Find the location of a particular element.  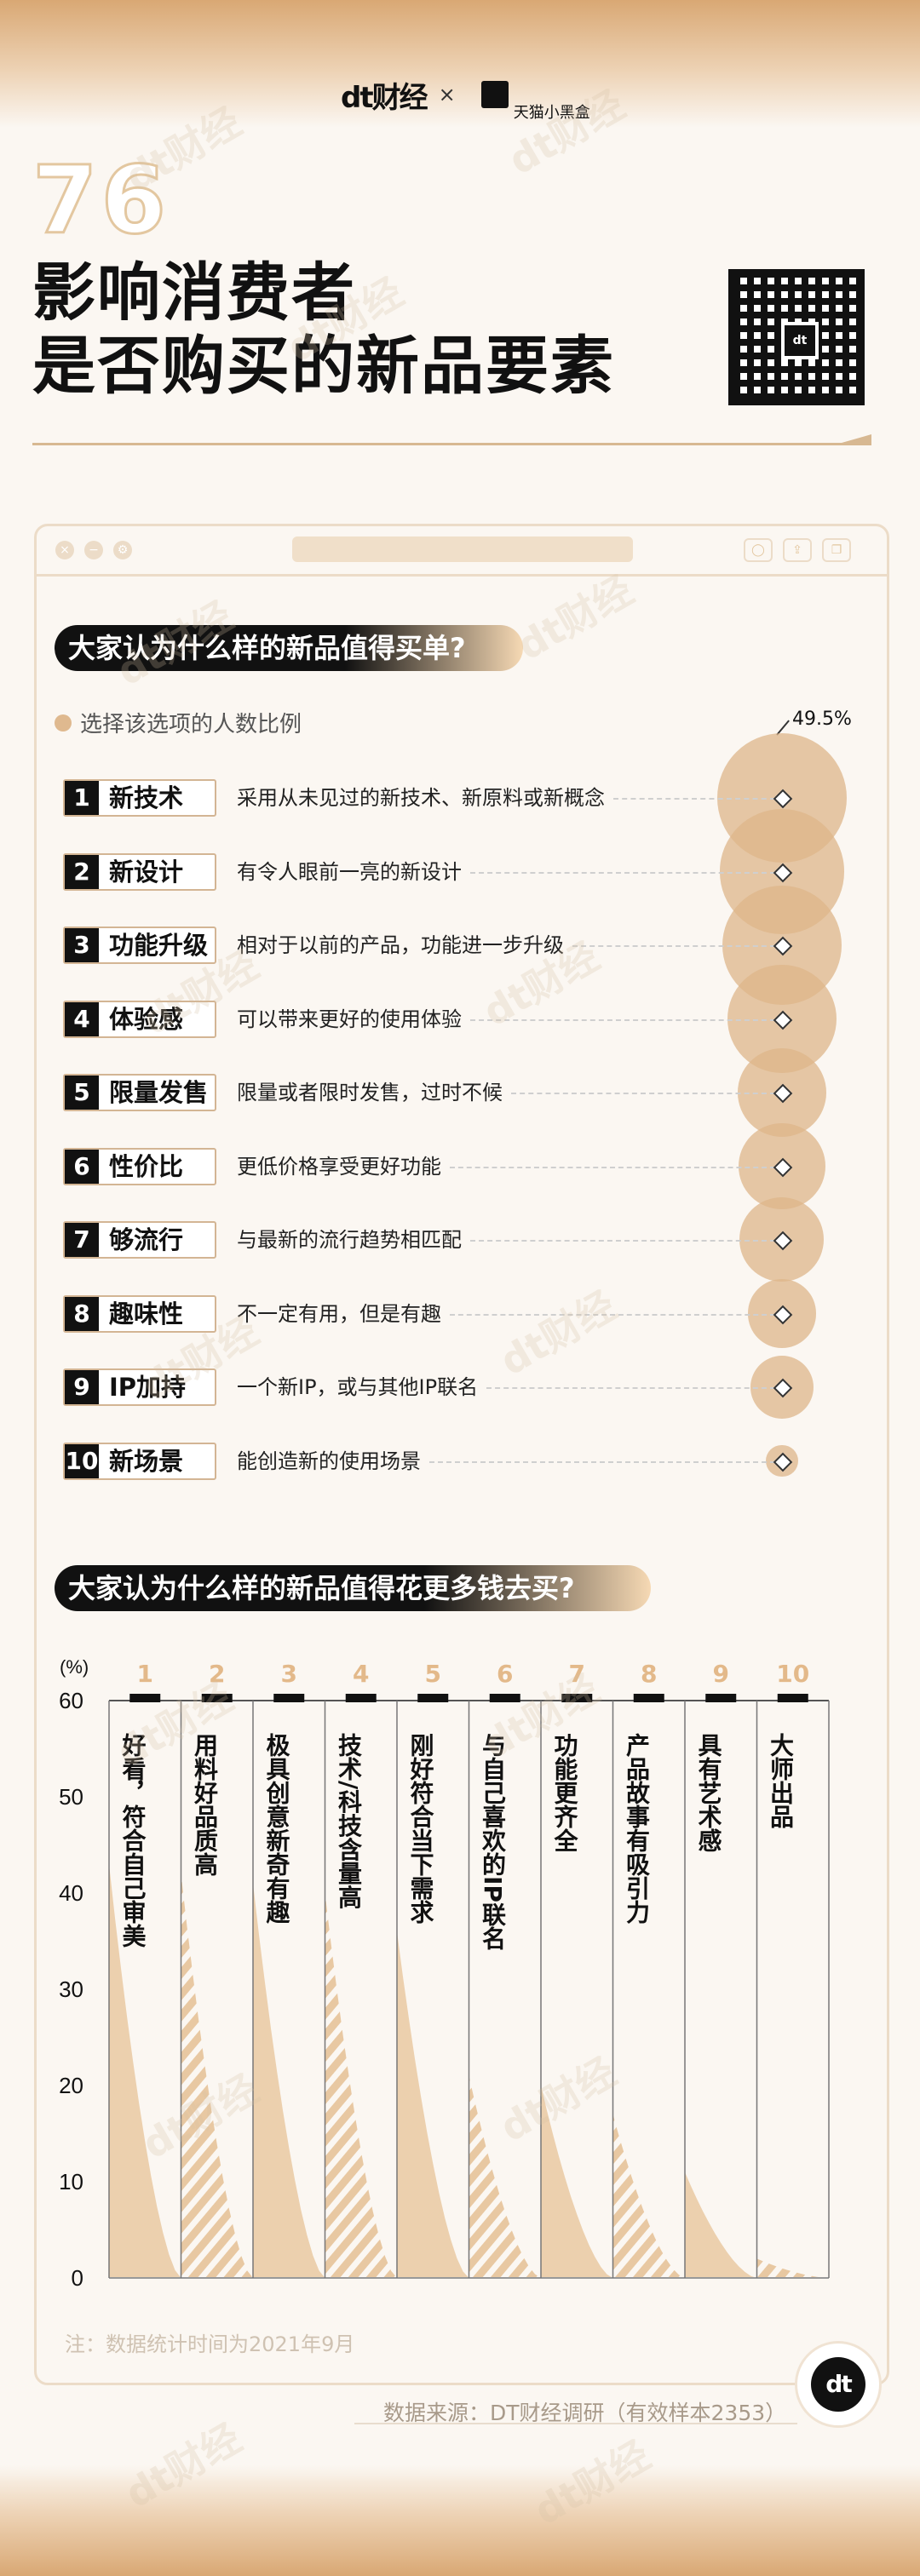

data-source: 数据来源：DT财经调研（有效样本2353） is located at coordinates (585, 2413).